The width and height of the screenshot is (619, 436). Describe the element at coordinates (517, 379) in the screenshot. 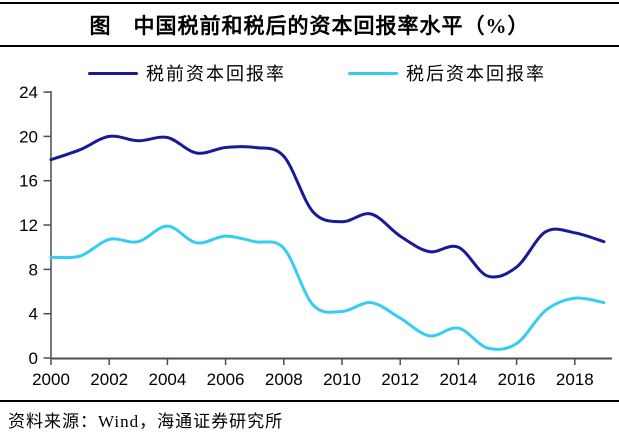

I see `x-tick-label: 2016` at that location.